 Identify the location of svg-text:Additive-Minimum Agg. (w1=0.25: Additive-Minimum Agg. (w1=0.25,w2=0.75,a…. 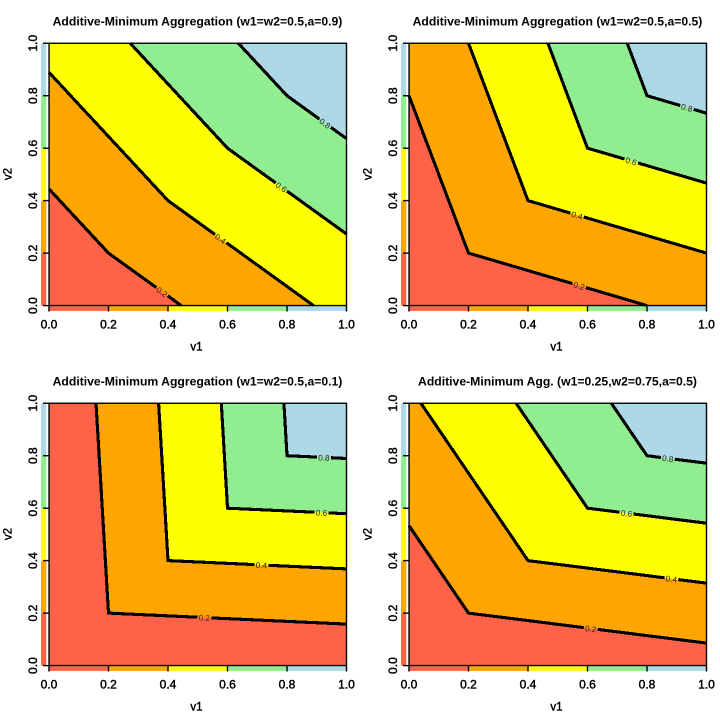
(557, 382).